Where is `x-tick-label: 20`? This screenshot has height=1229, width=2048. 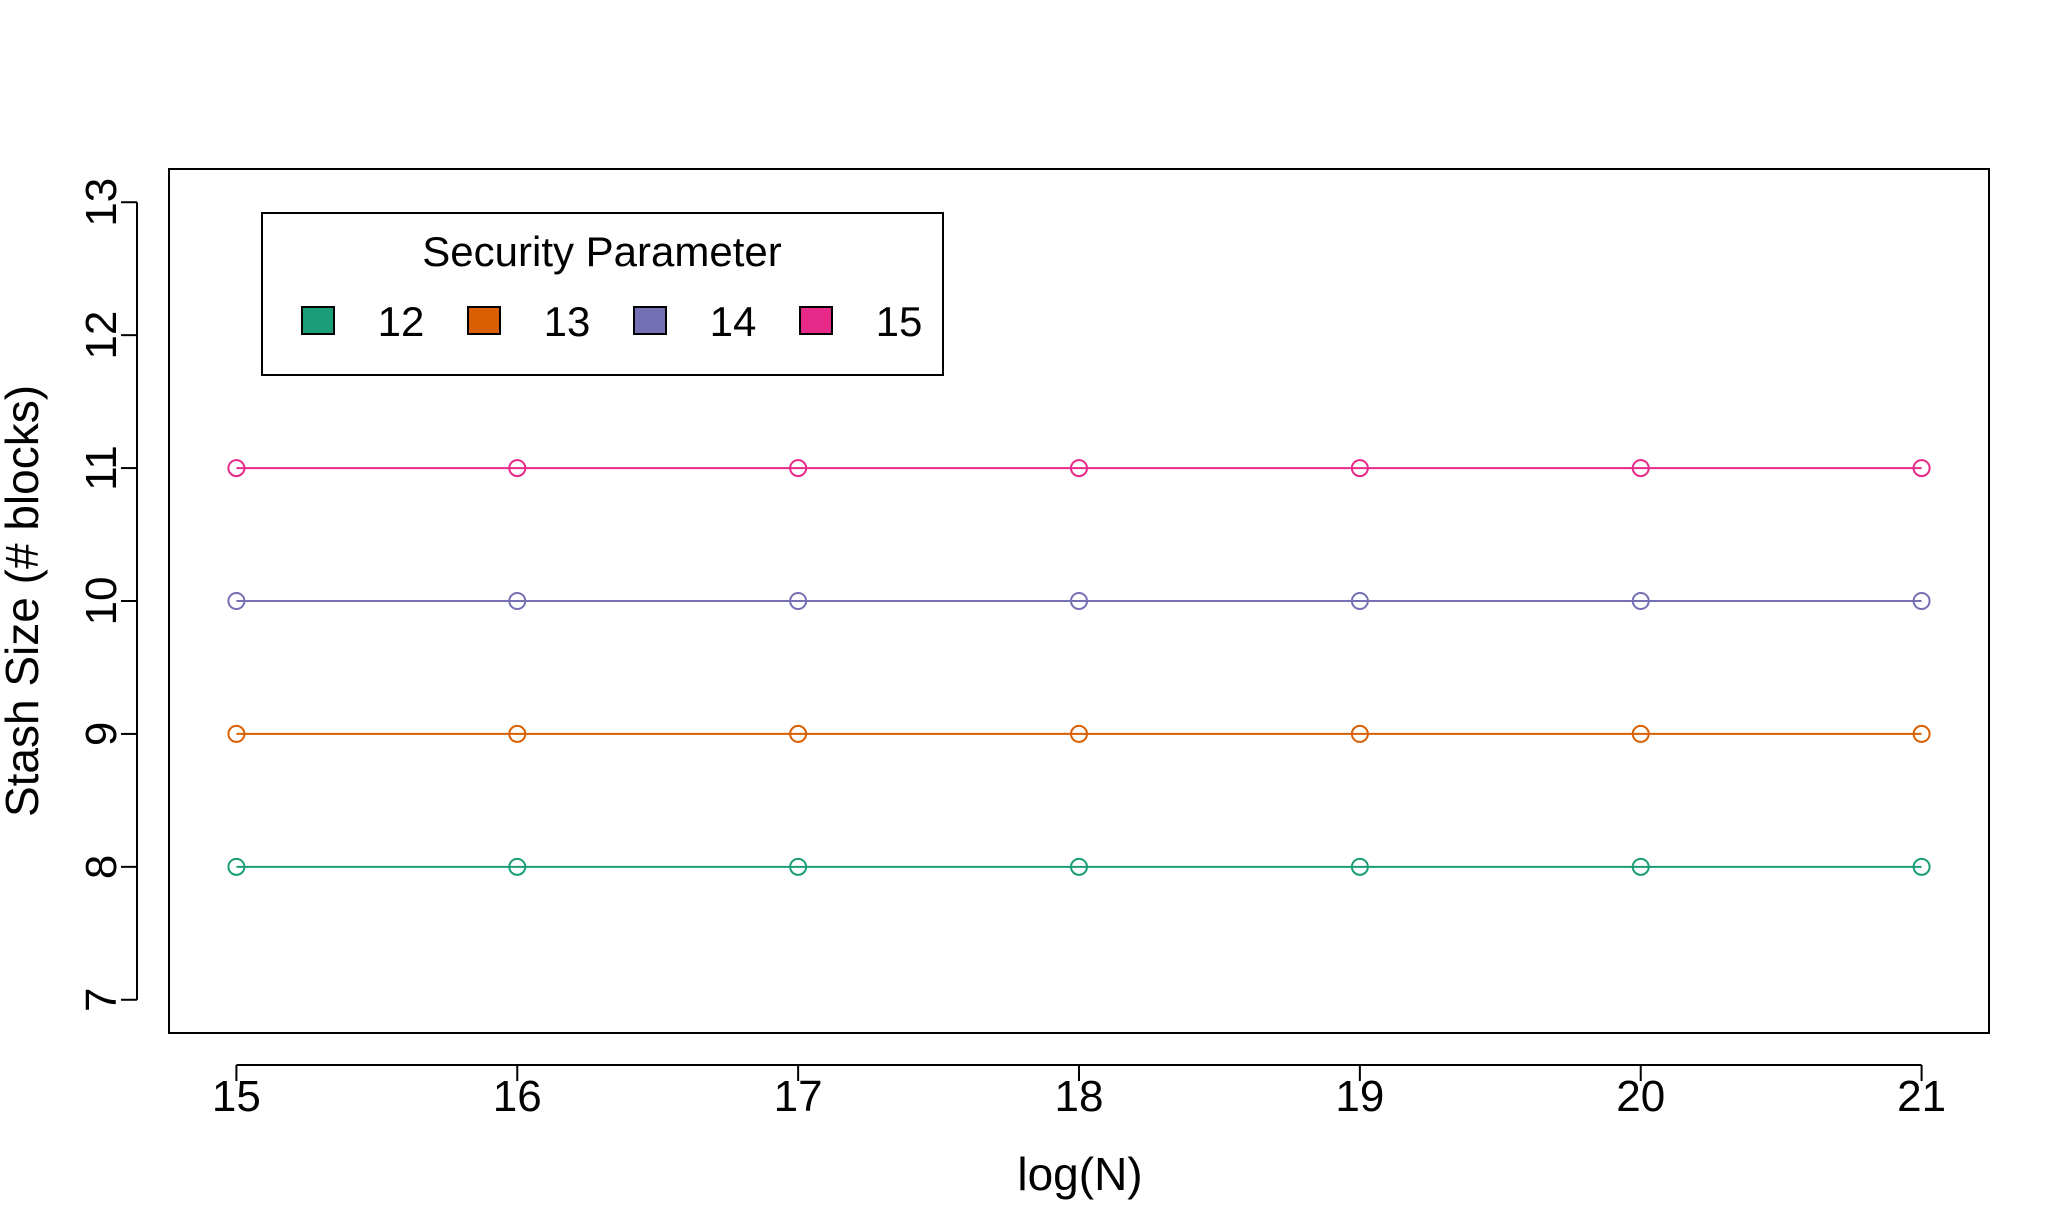
x-tick-label: 20 is located at coordinates (1640, 1096).